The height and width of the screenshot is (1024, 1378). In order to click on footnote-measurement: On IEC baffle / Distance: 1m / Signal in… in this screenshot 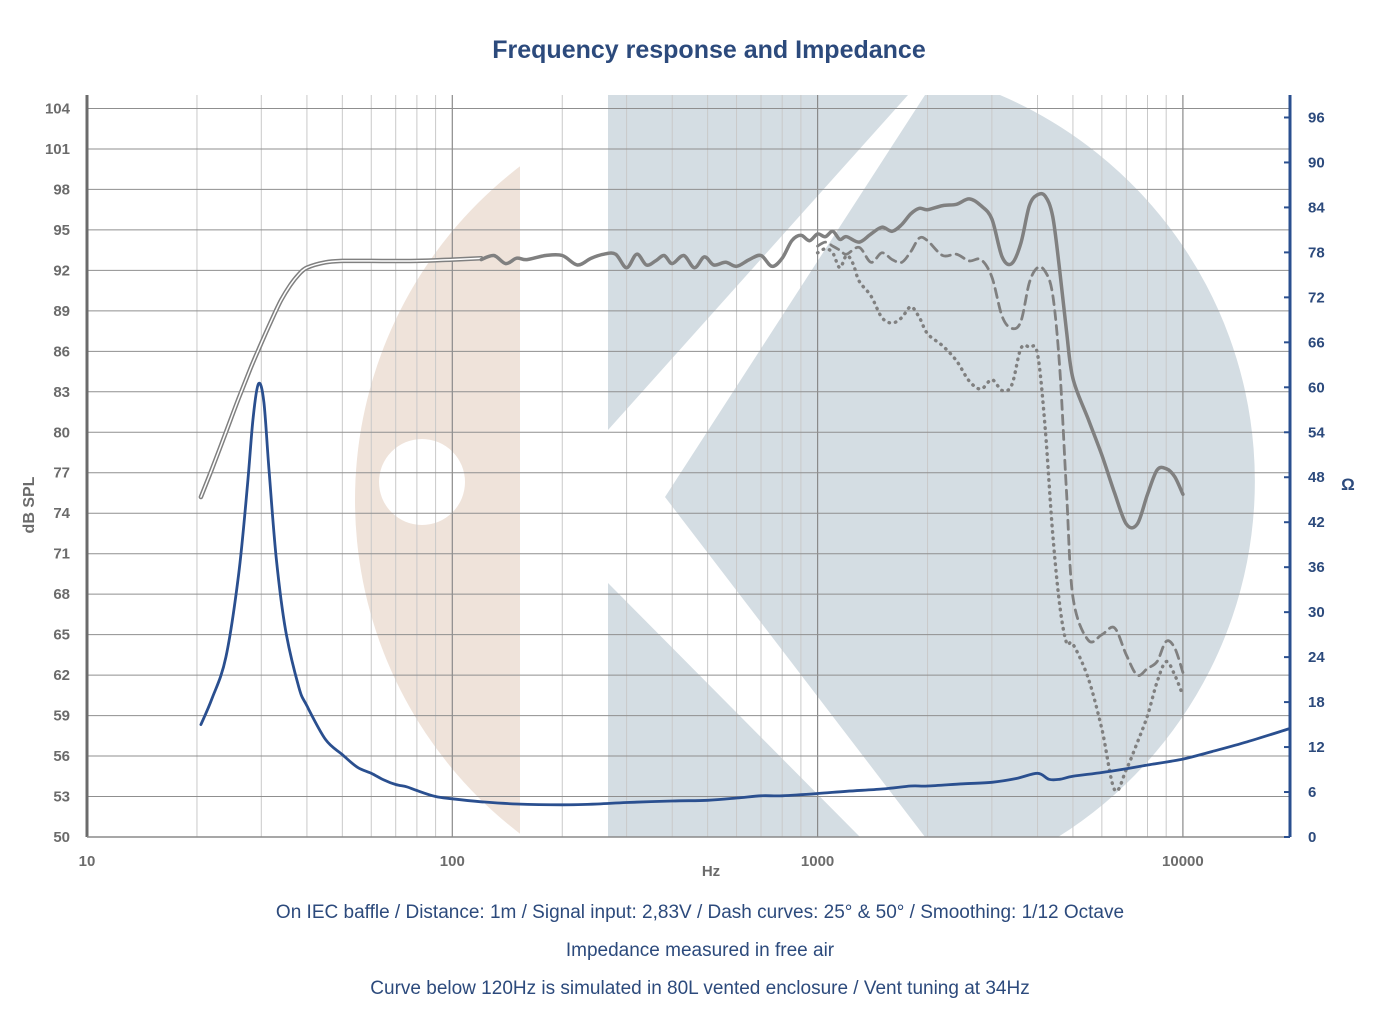, I will do `click(700, 912)`.